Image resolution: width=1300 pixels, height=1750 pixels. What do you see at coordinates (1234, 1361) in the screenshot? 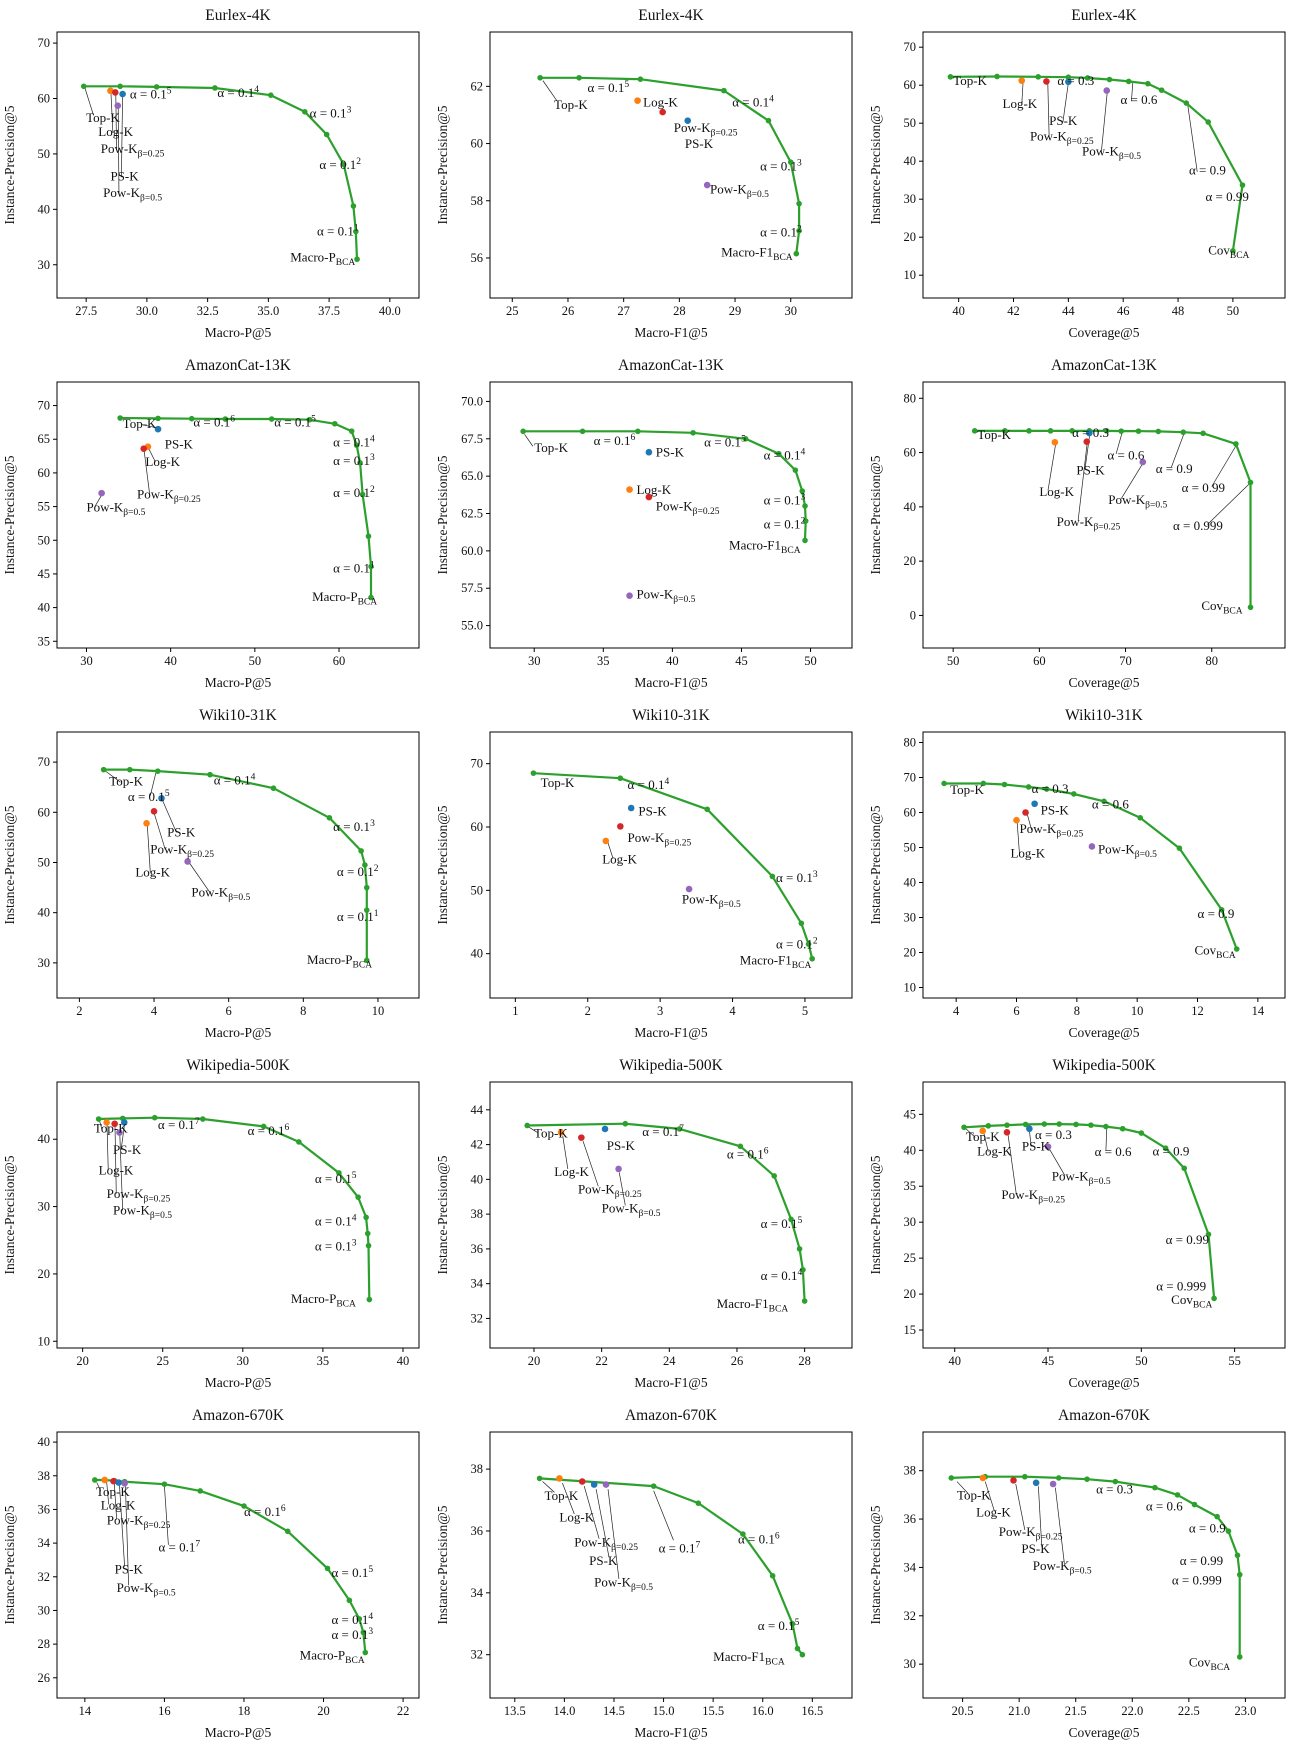
I see `x-tick-label: 55` at bounding box center [1234, 1361].